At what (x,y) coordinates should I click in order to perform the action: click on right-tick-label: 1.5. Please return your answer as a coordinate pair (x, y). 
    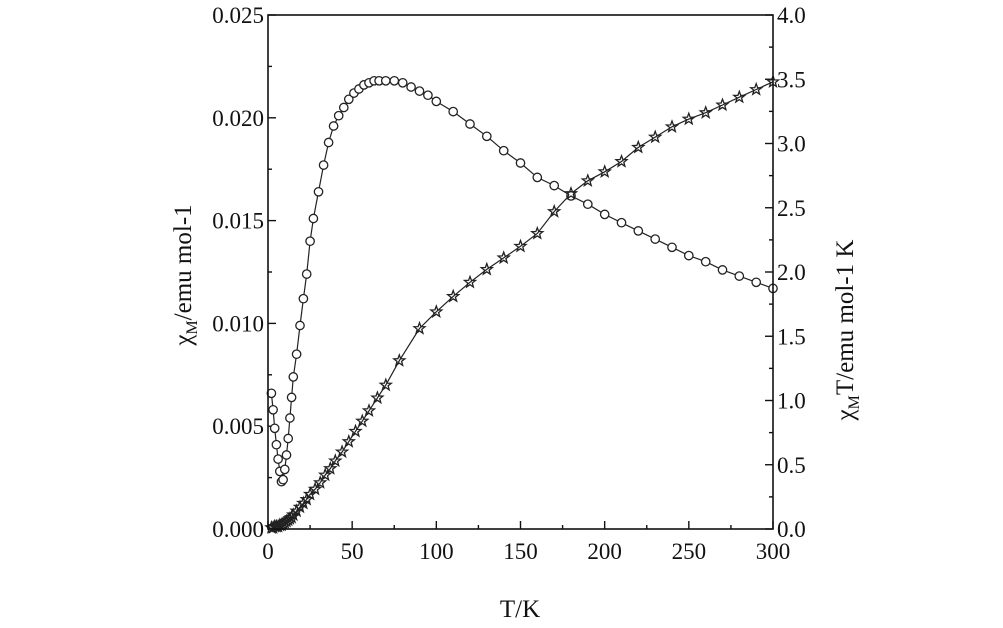
    Looking at the image, I should click on (791, 336).